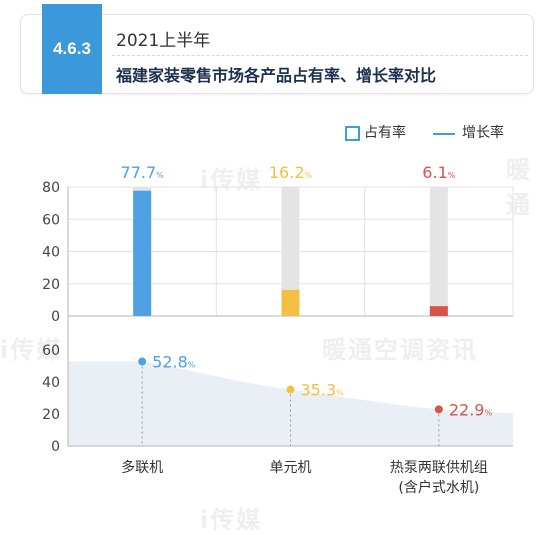  Describe the element at coordinates (471, 409) in the screenshot. I see `growth-value-label: 22.9%` at that location.